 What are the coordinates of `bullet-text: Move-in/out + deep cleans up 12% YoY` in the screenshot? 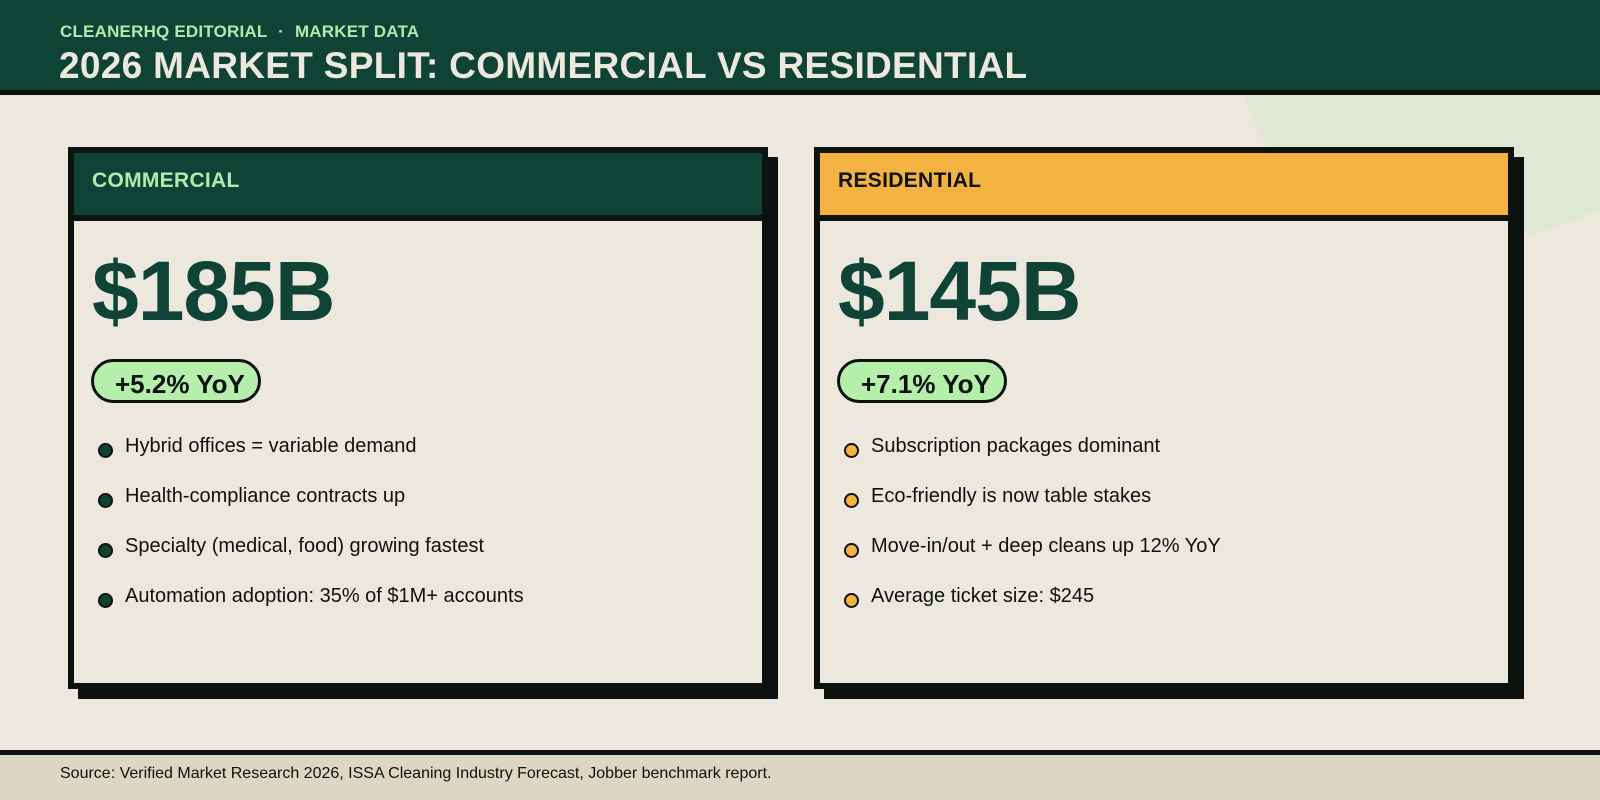 It's located at (1046, 546).